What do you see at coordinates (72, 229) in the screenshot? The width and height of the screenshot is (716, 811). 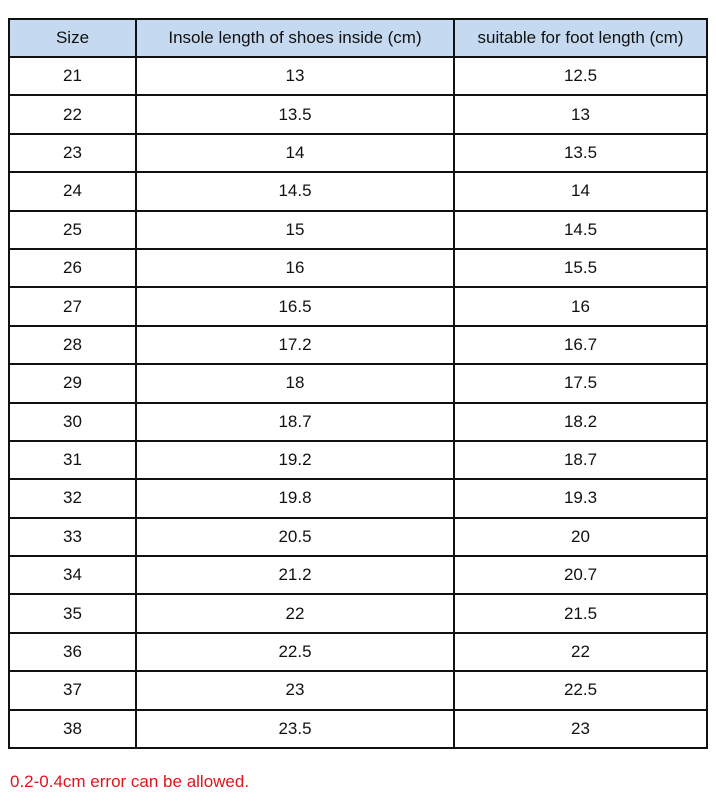 I see `cell-size: 25` at bounding box center [72, 229].